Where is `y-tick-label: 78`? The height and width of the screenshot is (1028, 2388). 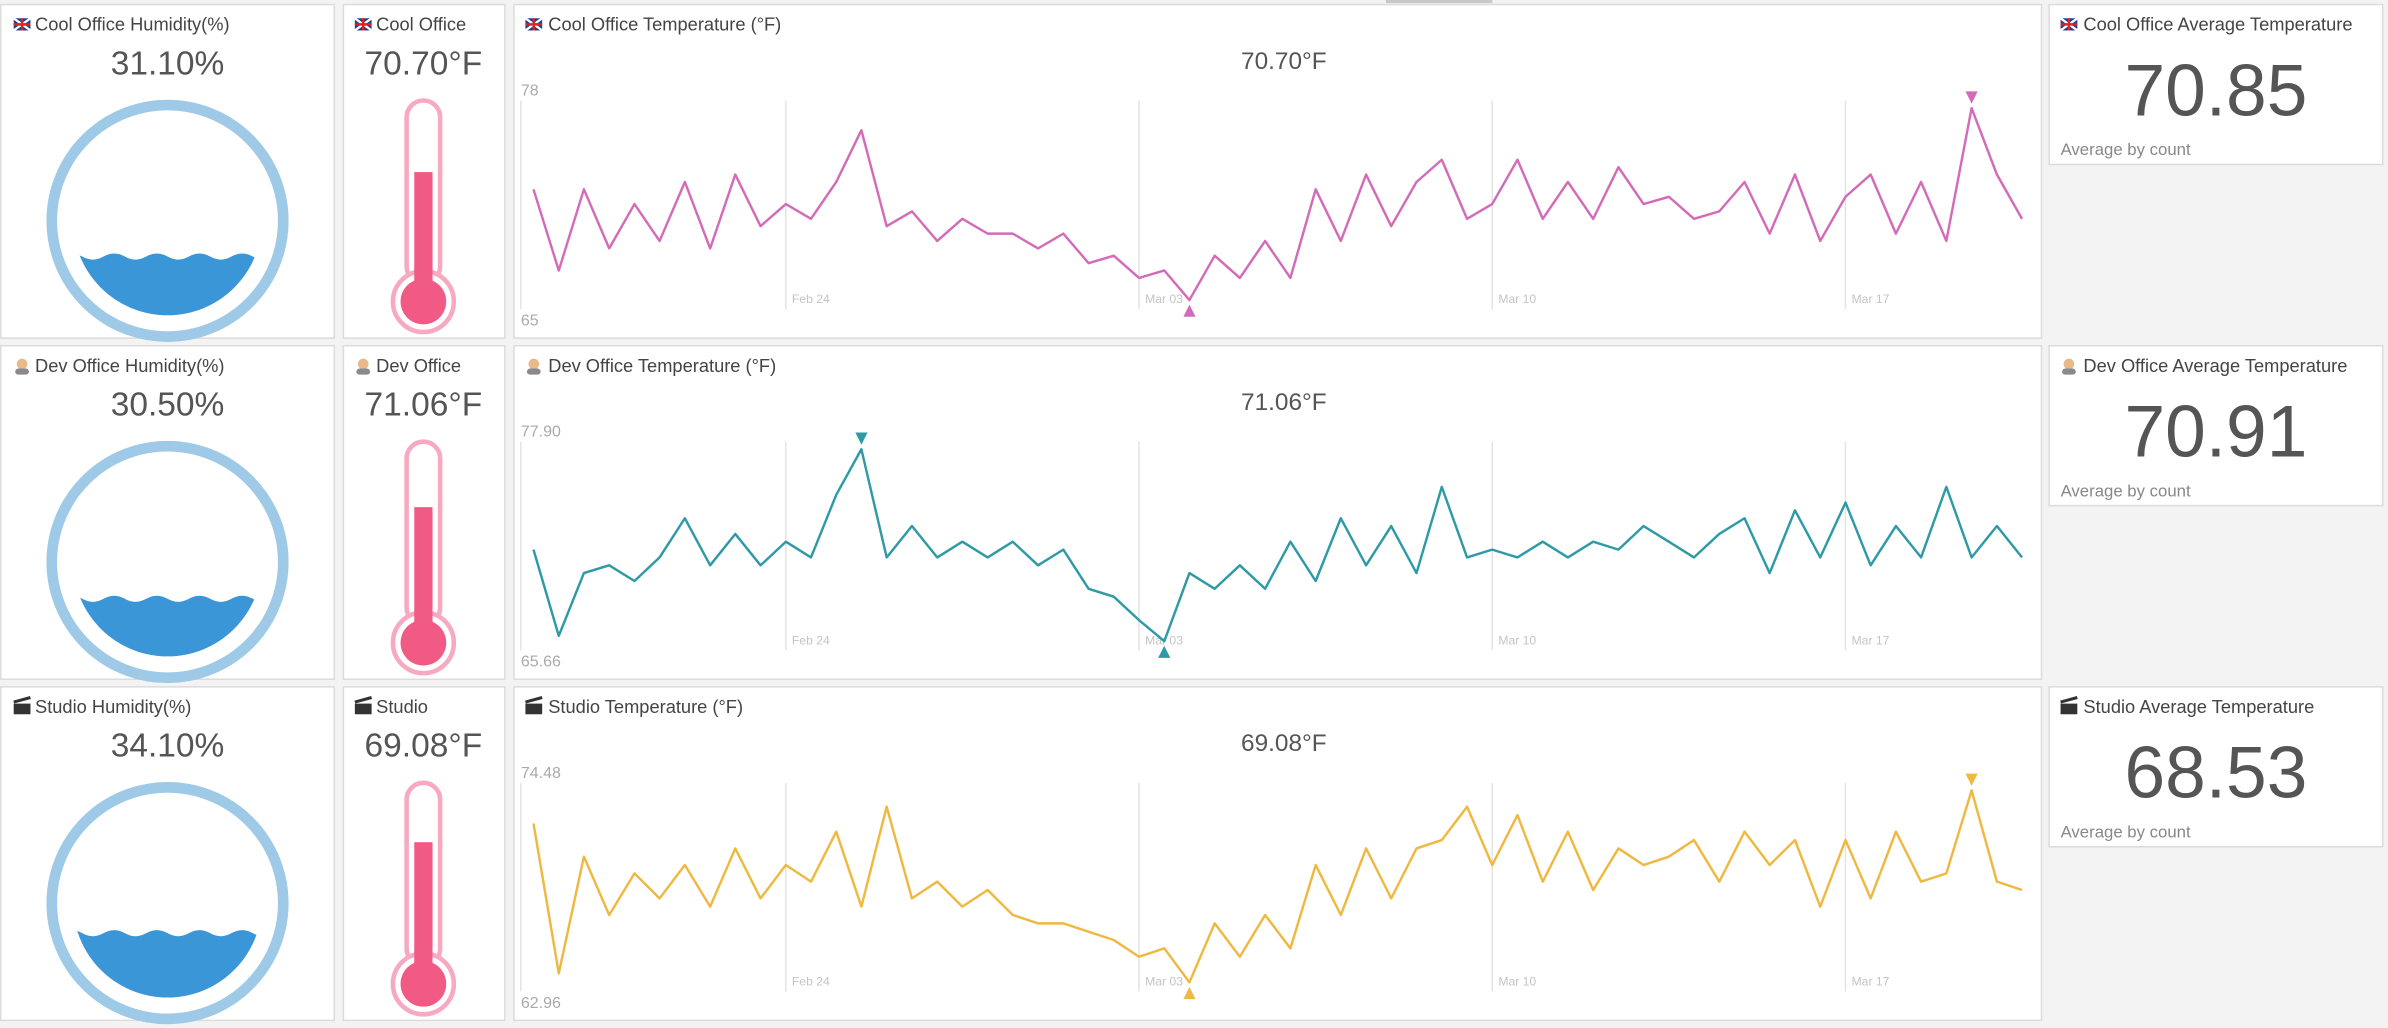
y-tick-label: 78 is located at coordinates (530, 91).